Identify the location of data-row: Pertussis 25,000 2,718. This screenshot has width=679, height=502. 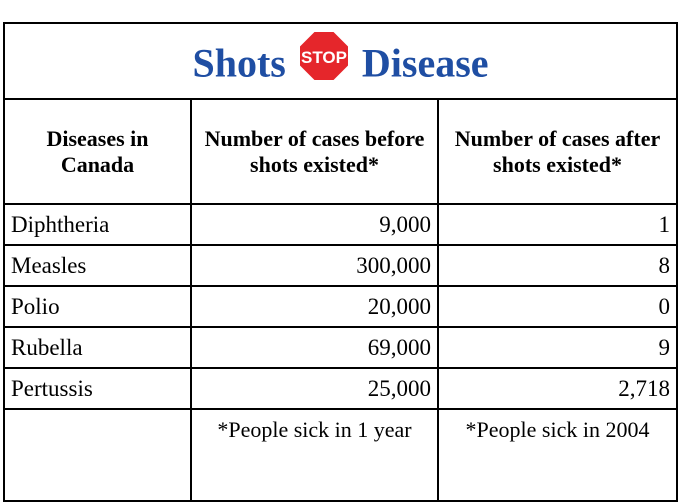
(340, 388).